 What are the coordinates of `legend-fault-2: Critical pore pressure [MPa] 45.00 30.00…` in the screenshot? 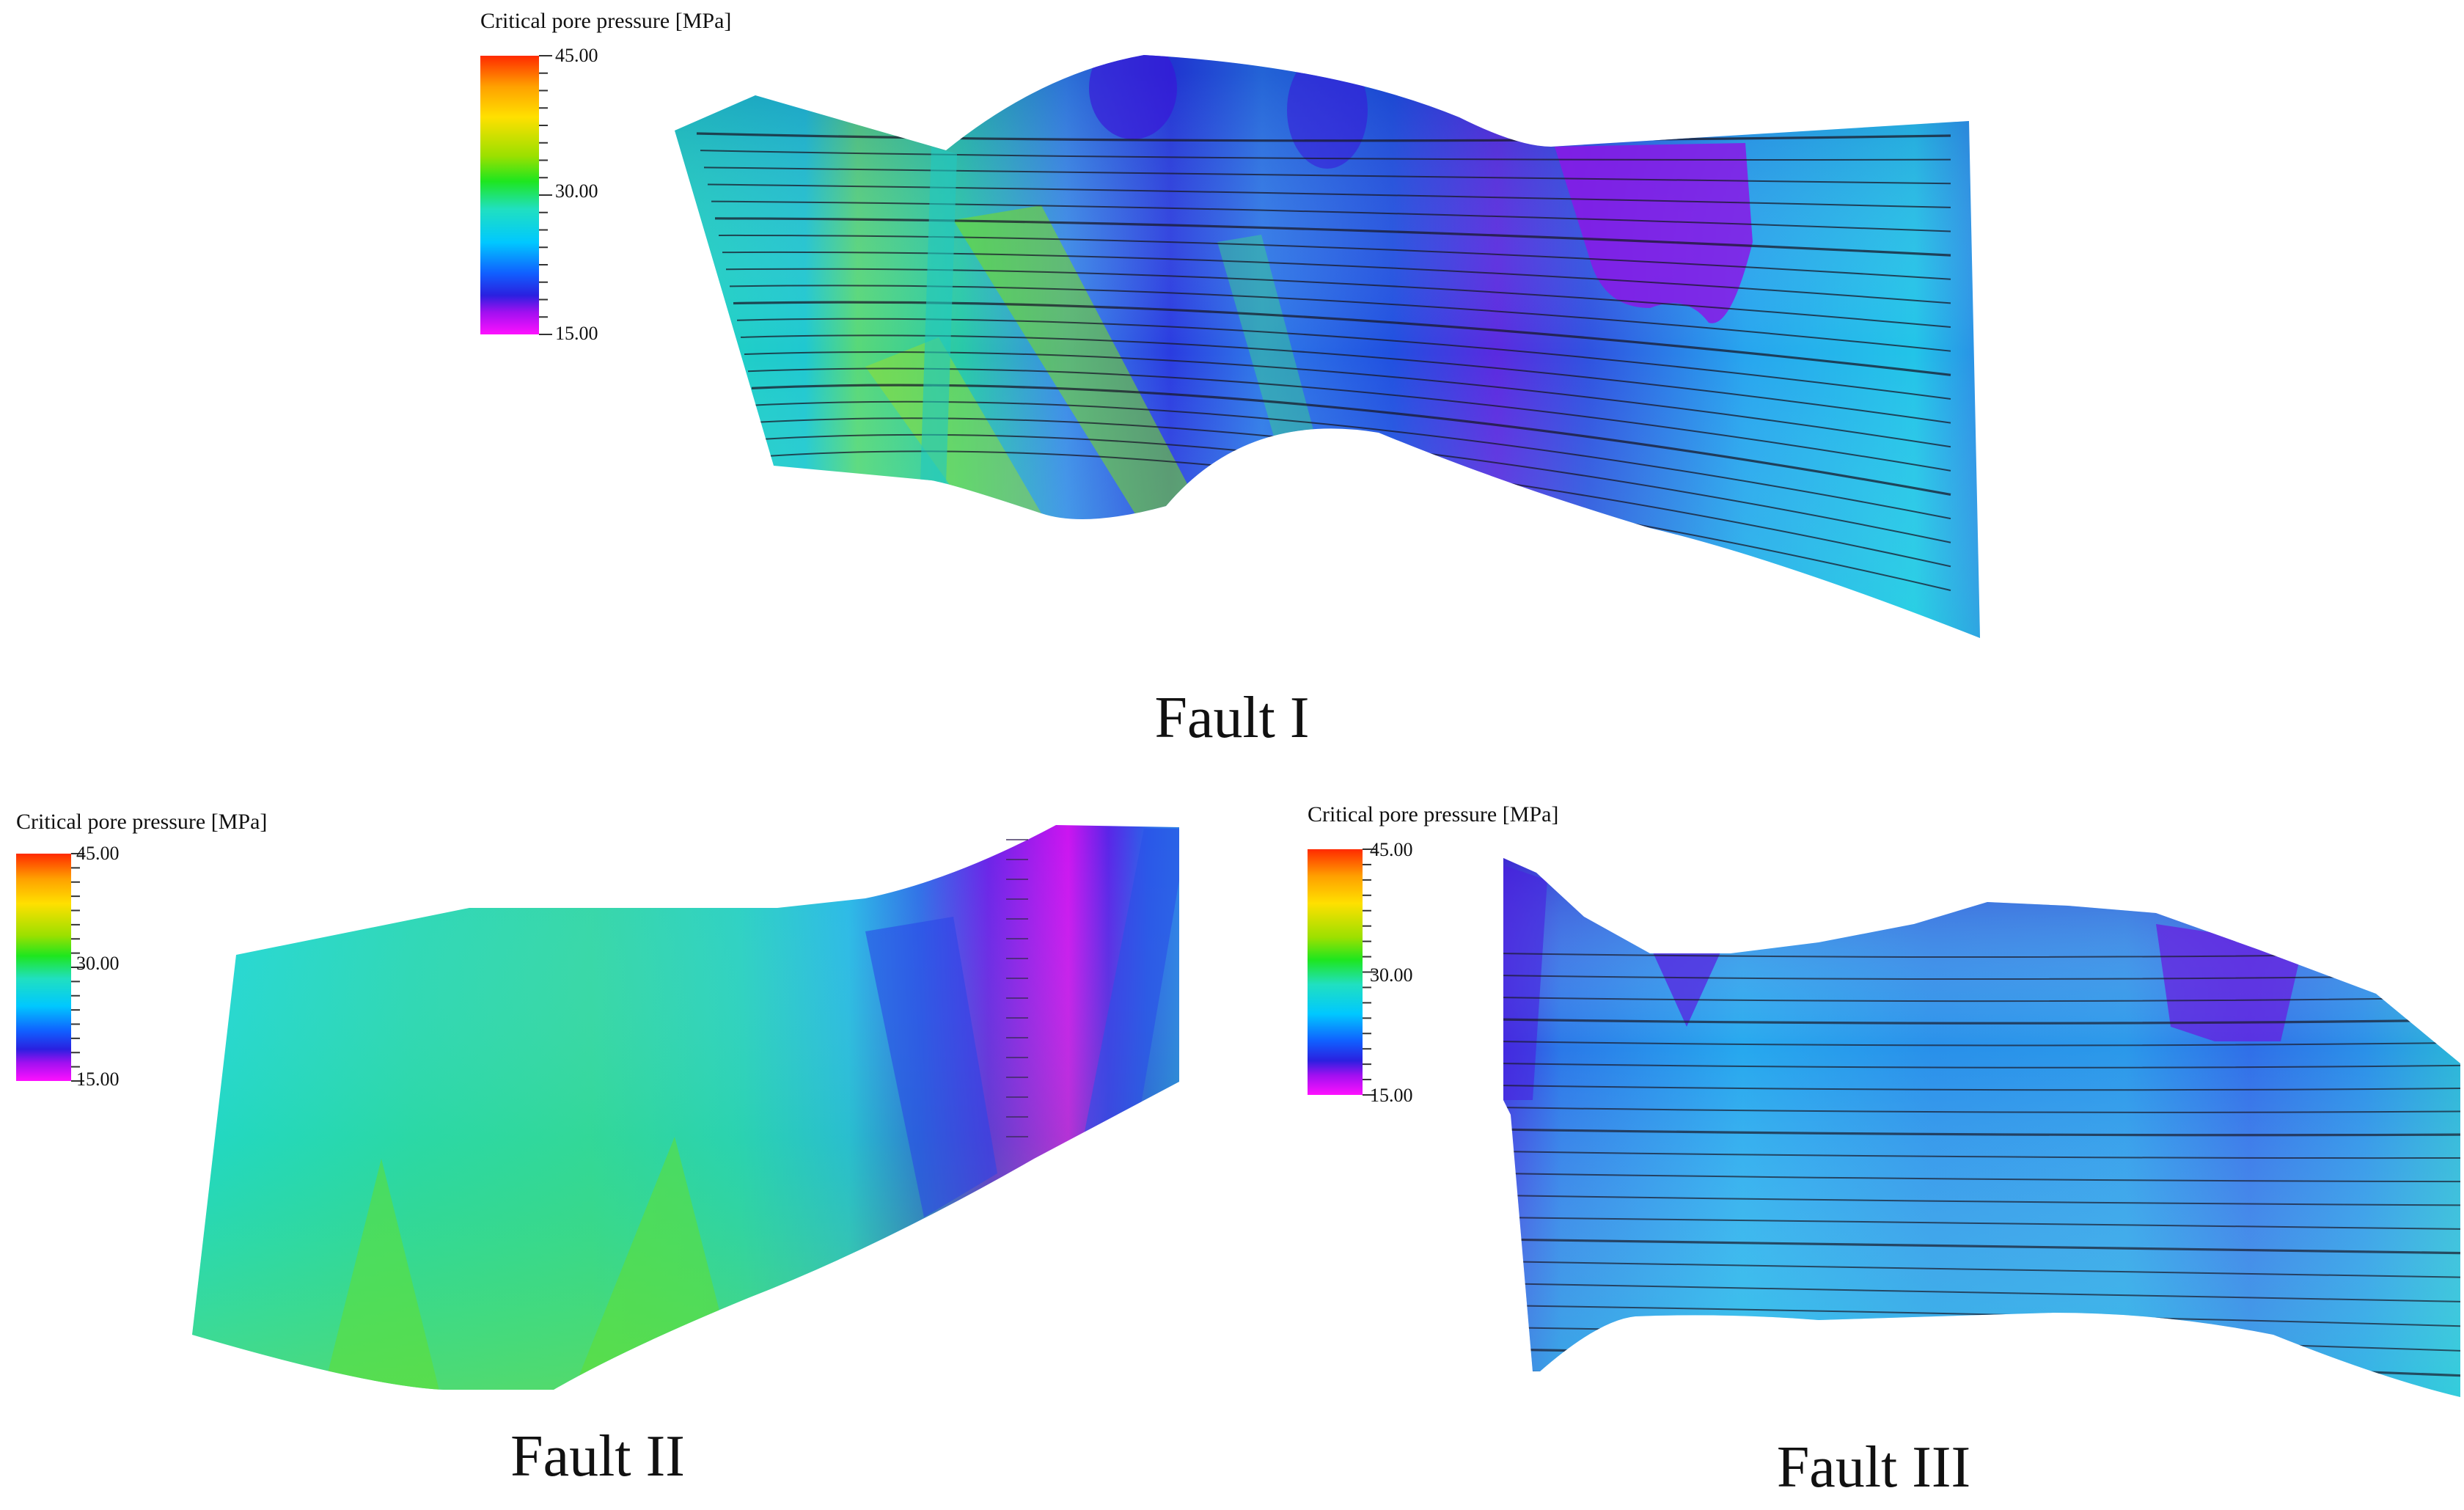 It's located at (141, 950).